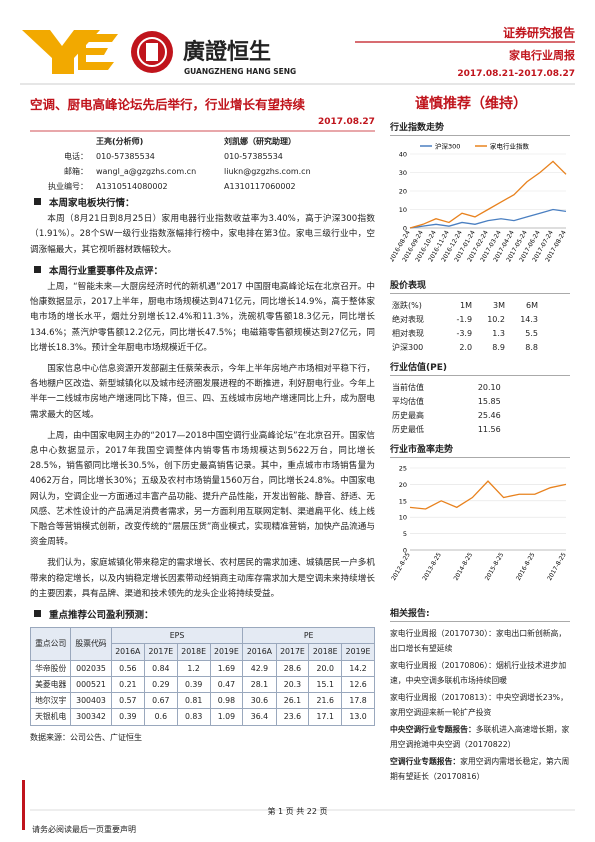 The width and height of the screenshot is (595, 842). What do you see at coordinates (532, 305) in the screenshot?
I see `header-cell: 6M` at bounding box center [532, 305].